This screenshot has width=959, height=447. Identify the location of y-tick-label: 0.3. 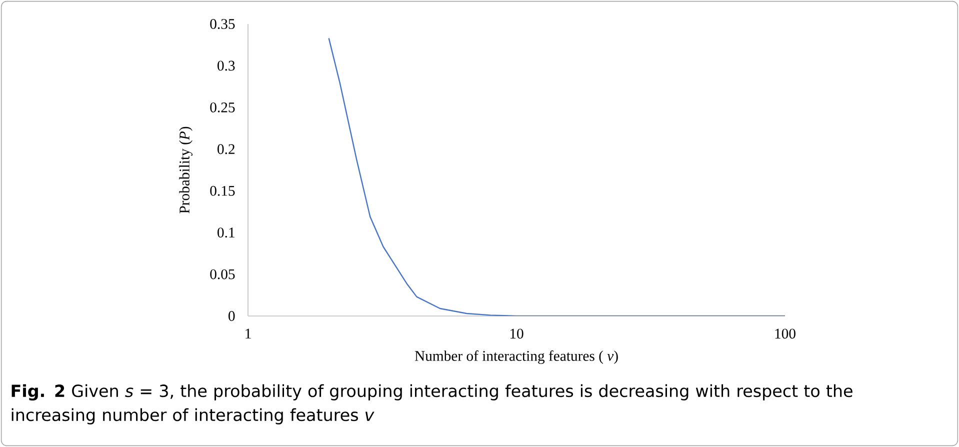
(226, 65).